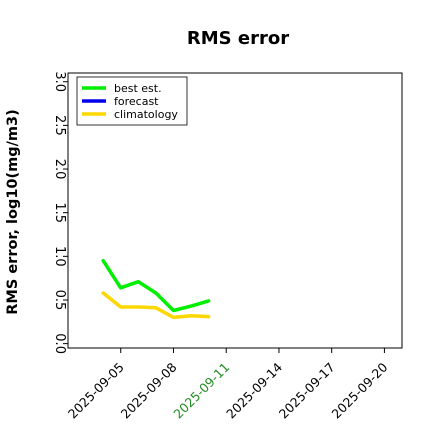 This screenshot has width=440, height=444. Describe the element at coordinates (146, 114) in the screenshot. I see `legend-label: climatology` at that location.